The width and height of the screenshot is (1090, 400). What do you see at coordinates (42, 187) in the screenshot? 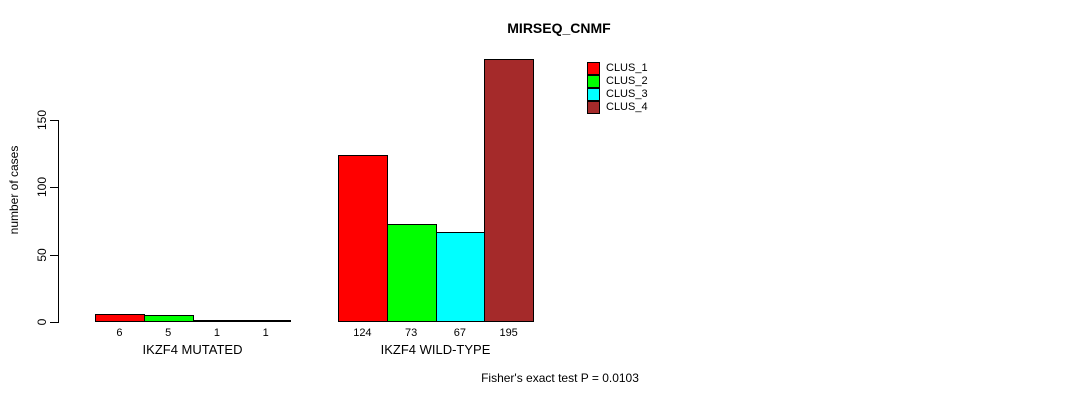
I see `y-axis-tick-label: 100` at bounding box center [42, 187].